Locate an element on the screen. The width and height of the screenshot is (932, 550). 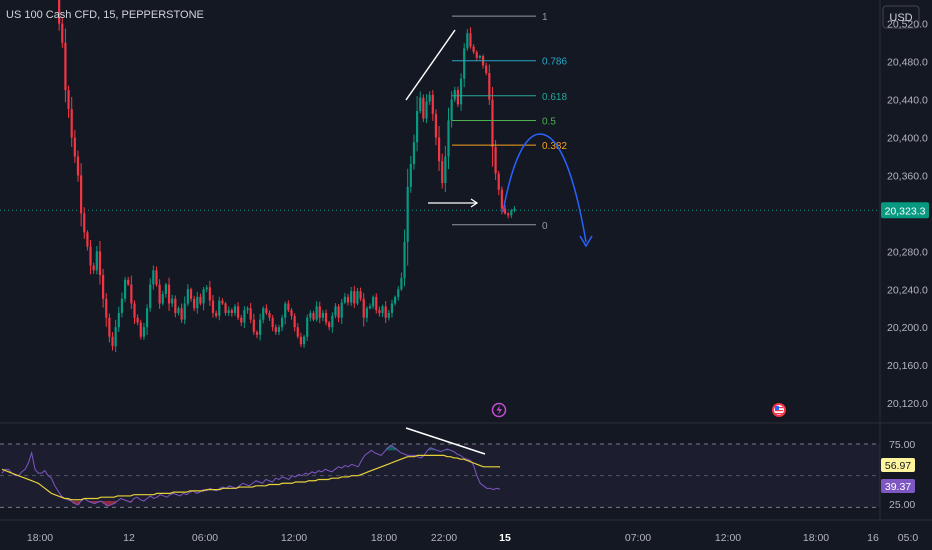
price-tick-label: 20,400.0 is located at coordinates (907, 139).